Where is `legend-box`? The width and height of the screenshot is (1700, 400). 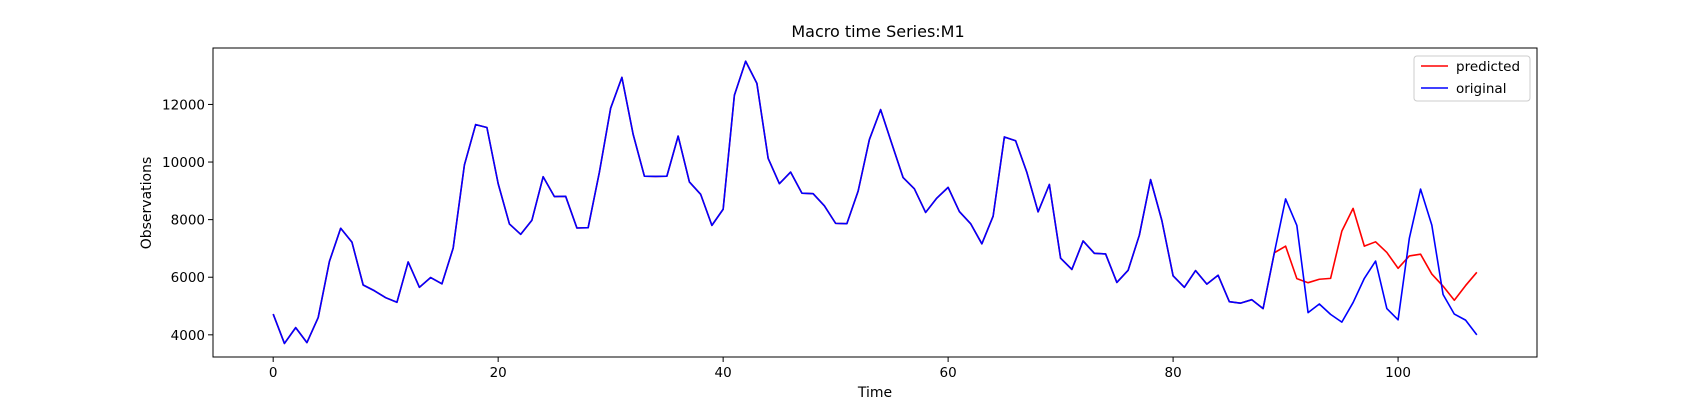 legend-box is located at coordinates (1472, 78).